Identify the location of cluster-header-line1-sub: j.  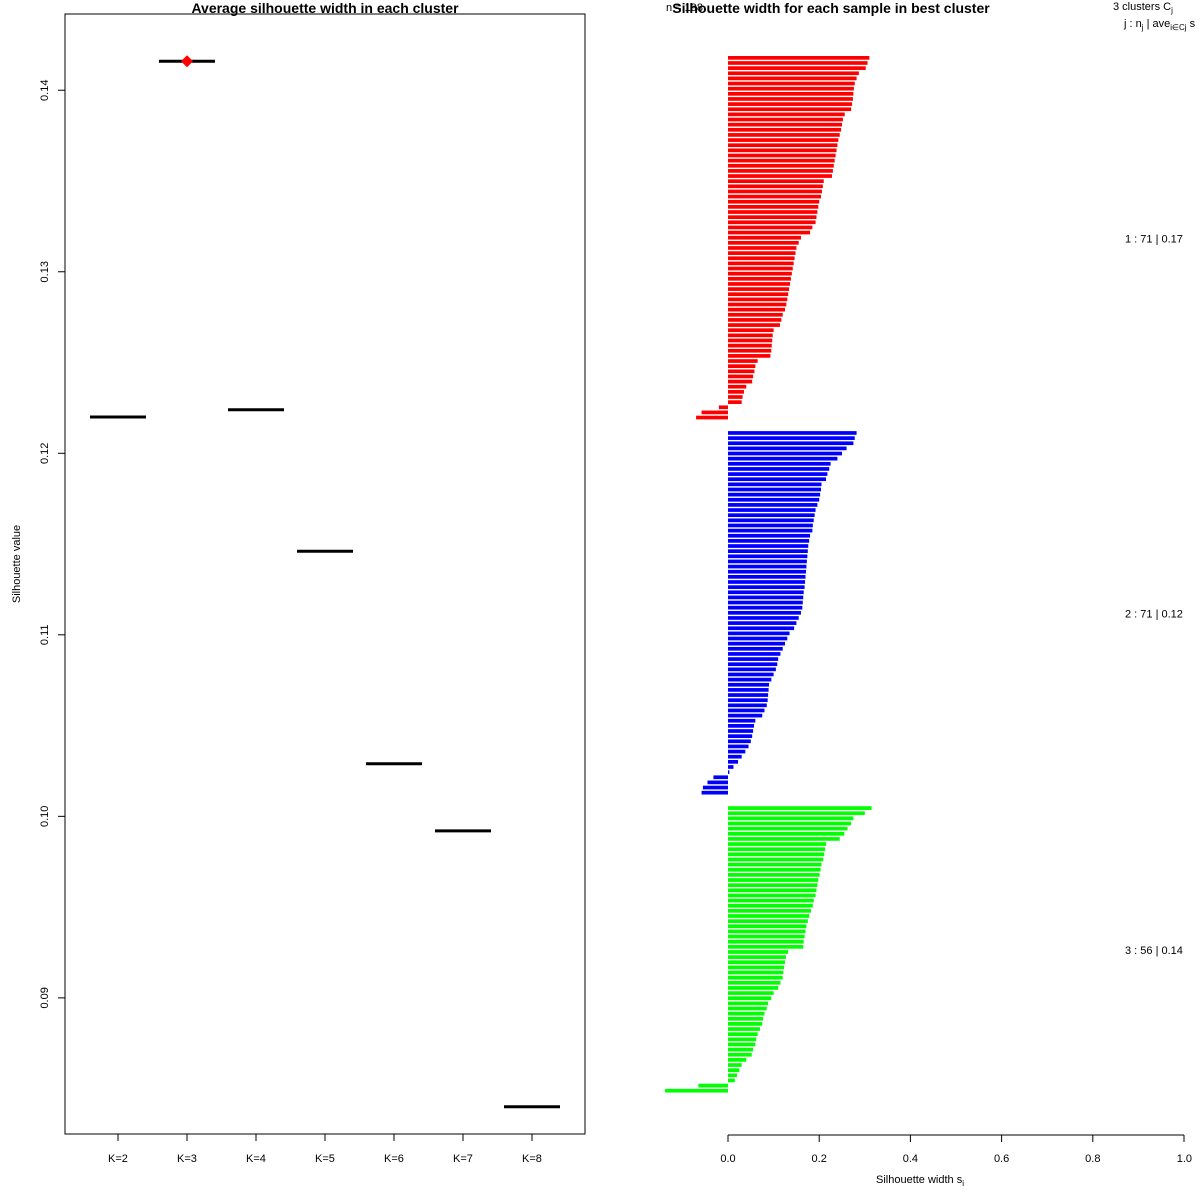
(1171, 10).